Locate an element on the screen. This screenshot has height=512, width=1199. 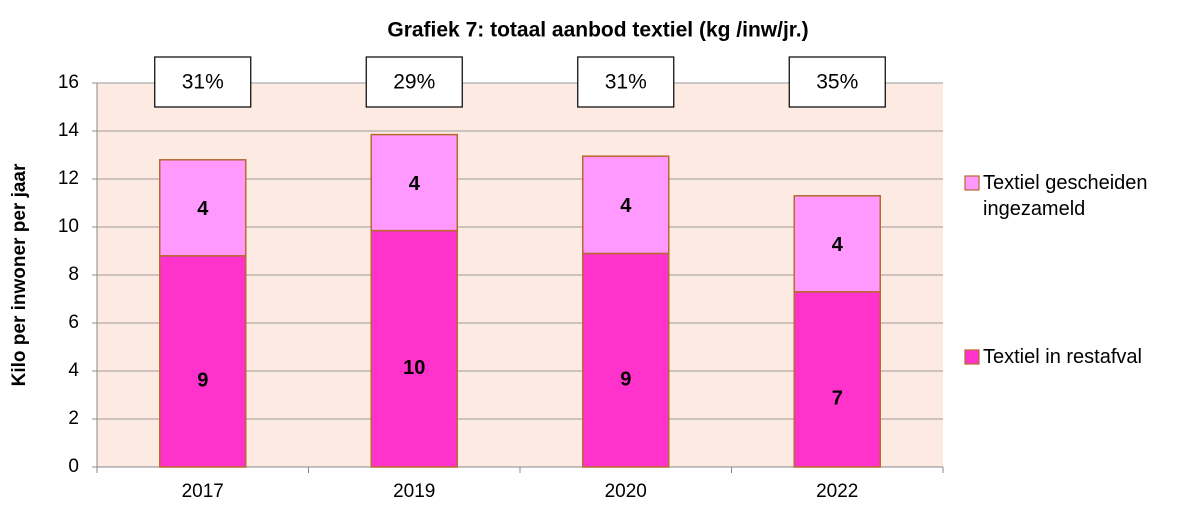
annotation: 35% is located at coordinates (837, 82).